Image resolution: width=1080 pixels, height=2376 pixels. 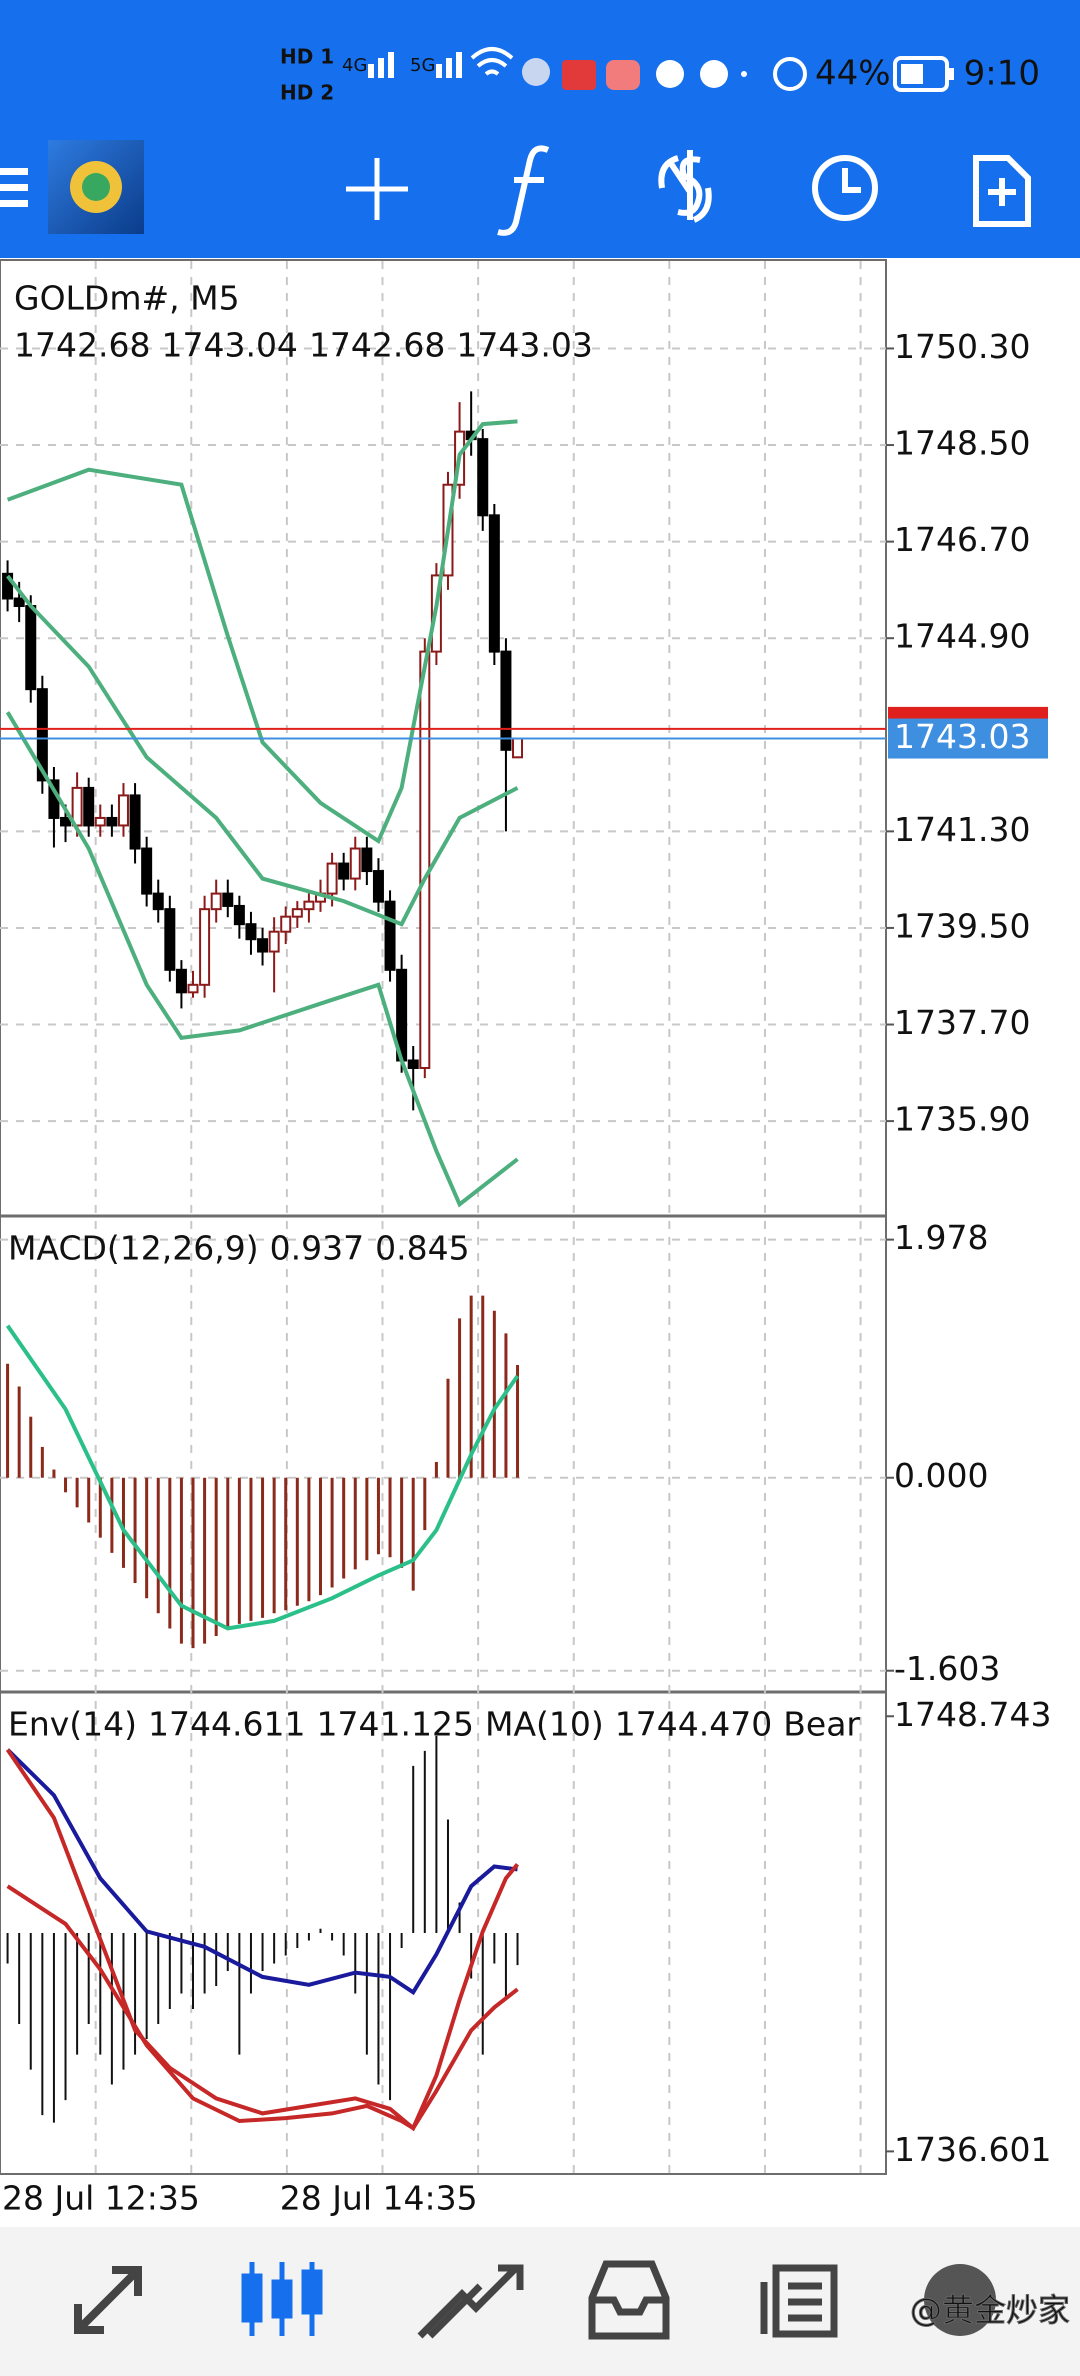 What do you see at coordinates (540, 129) in the screenshot?
I see `app-bar` at bounding box center [540, 129].